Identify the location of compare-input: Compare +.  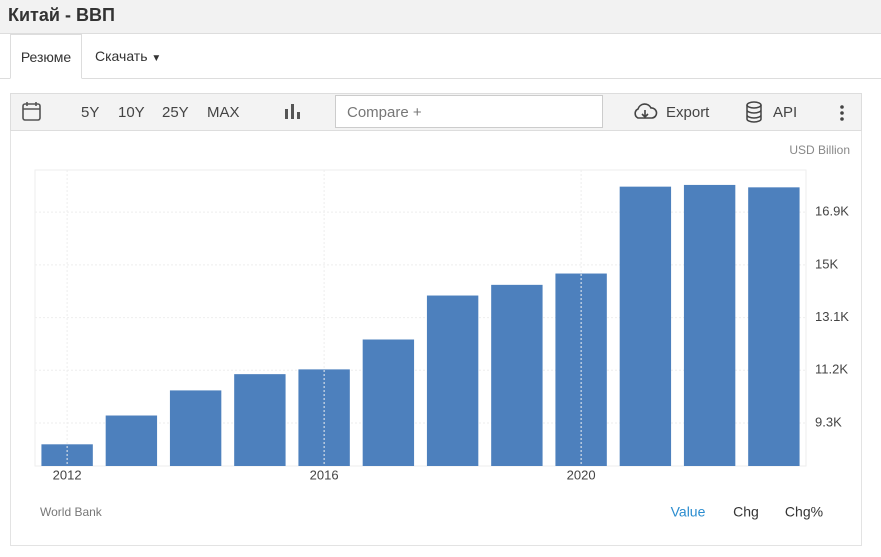
(469, 111).